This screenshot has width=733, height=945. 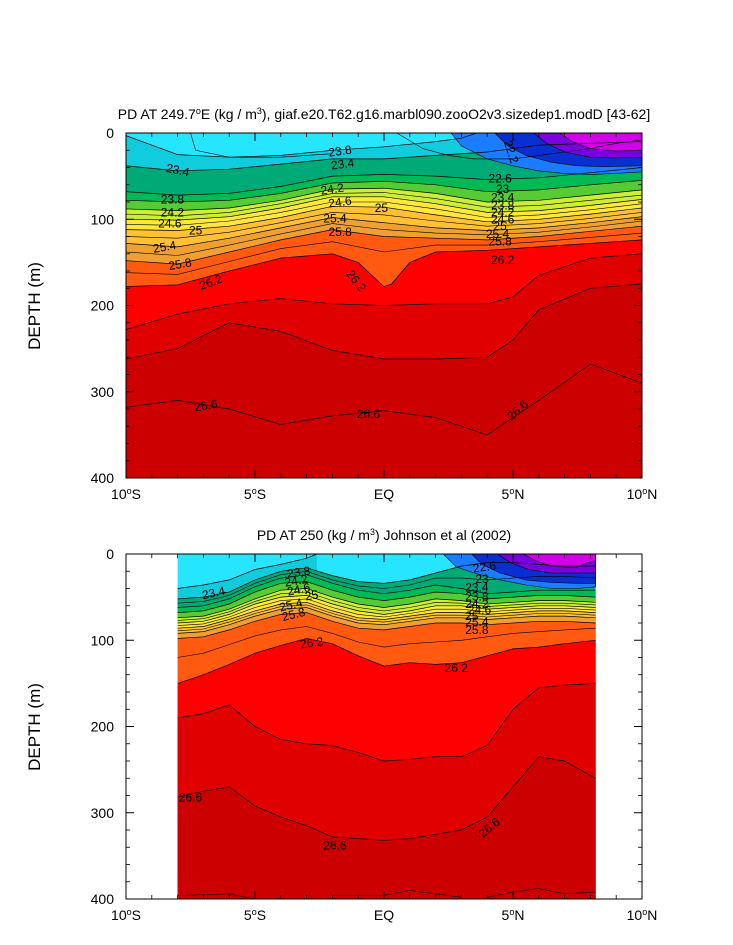 What do you see at coordinates (229, 114) in the screenshot?
I see `title-text-part: E (kg / m` at bounding box center [229, 114].